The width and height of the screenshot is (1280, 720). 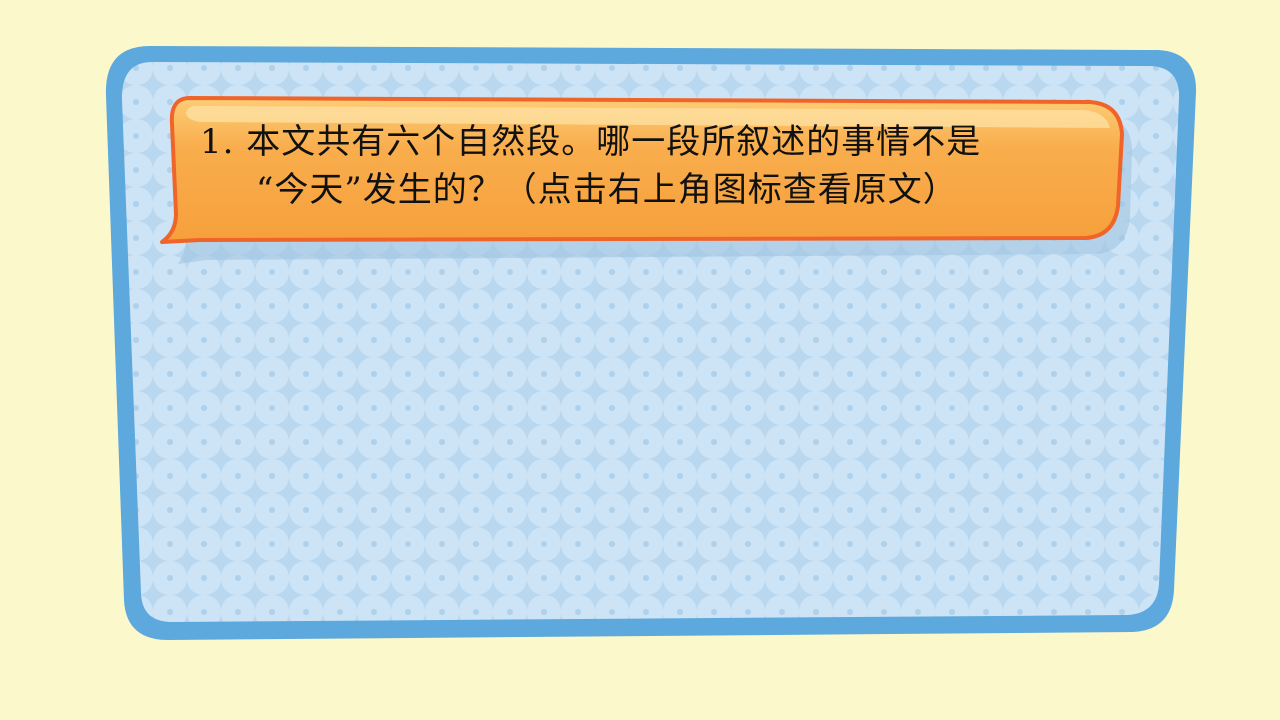 What do you see at coordinates (607, 190) in the screenshot?
I see `question-line-2: “今天”发生的？（点击右上角图标查看原文）` at bounding box center [607, 190].